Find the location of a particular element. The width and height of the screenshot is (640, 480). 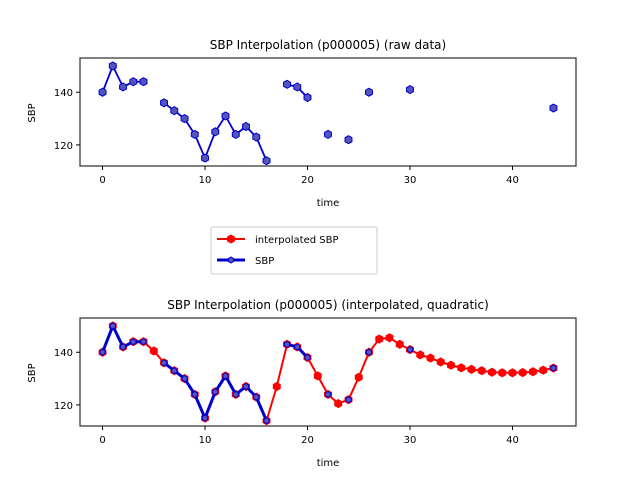

y-tick-label: 120 is located at coordinates (63, 146).